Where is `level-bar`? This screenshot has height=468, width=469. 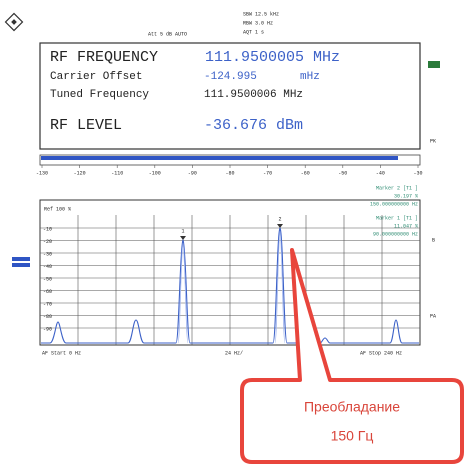
level-bar is located at coordinates (219, 158).